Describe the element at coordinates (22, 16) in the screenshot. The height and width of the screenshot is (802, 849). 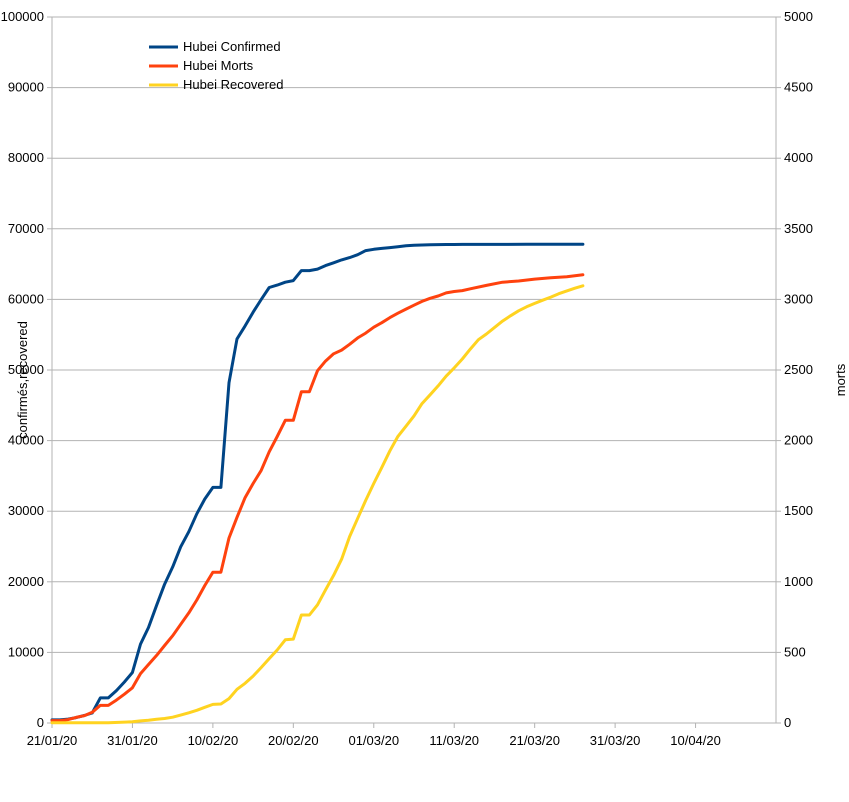
I see `left-tick-label: 100000` at that location.